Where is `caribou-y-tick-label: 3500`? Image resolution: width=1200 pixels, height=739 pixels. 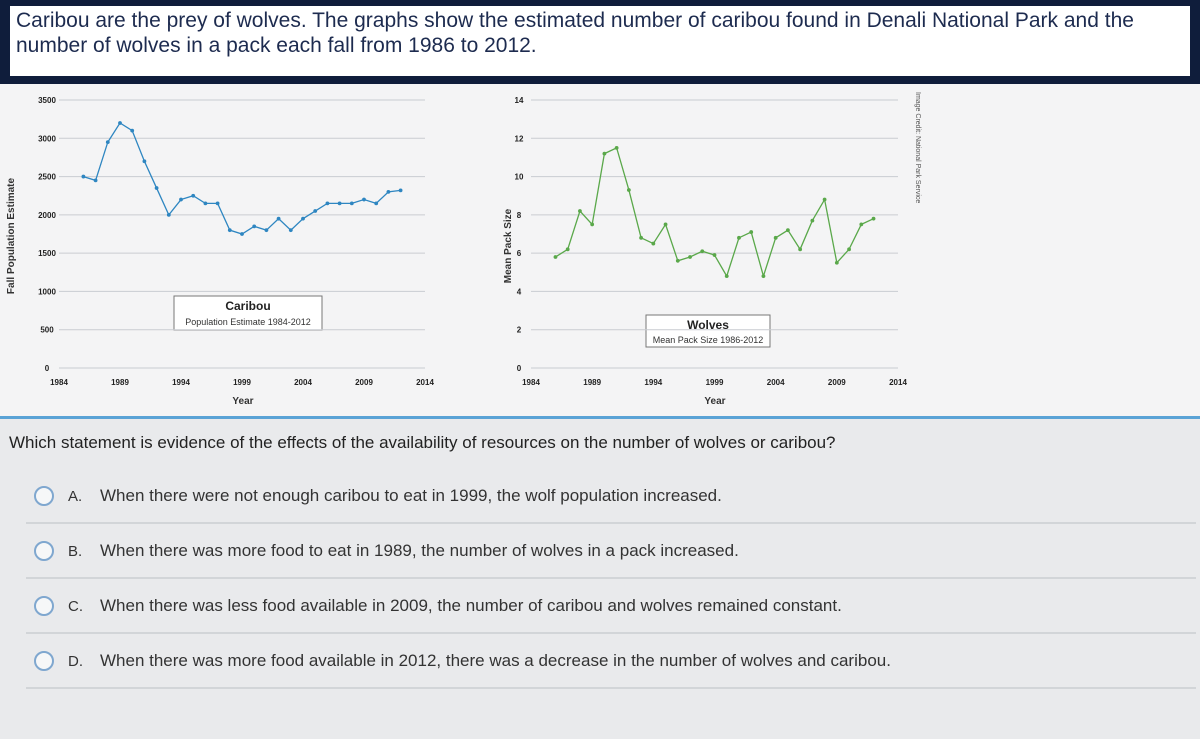 caribou-y-tick-label: 3500 is located at coordinates (47, 100).